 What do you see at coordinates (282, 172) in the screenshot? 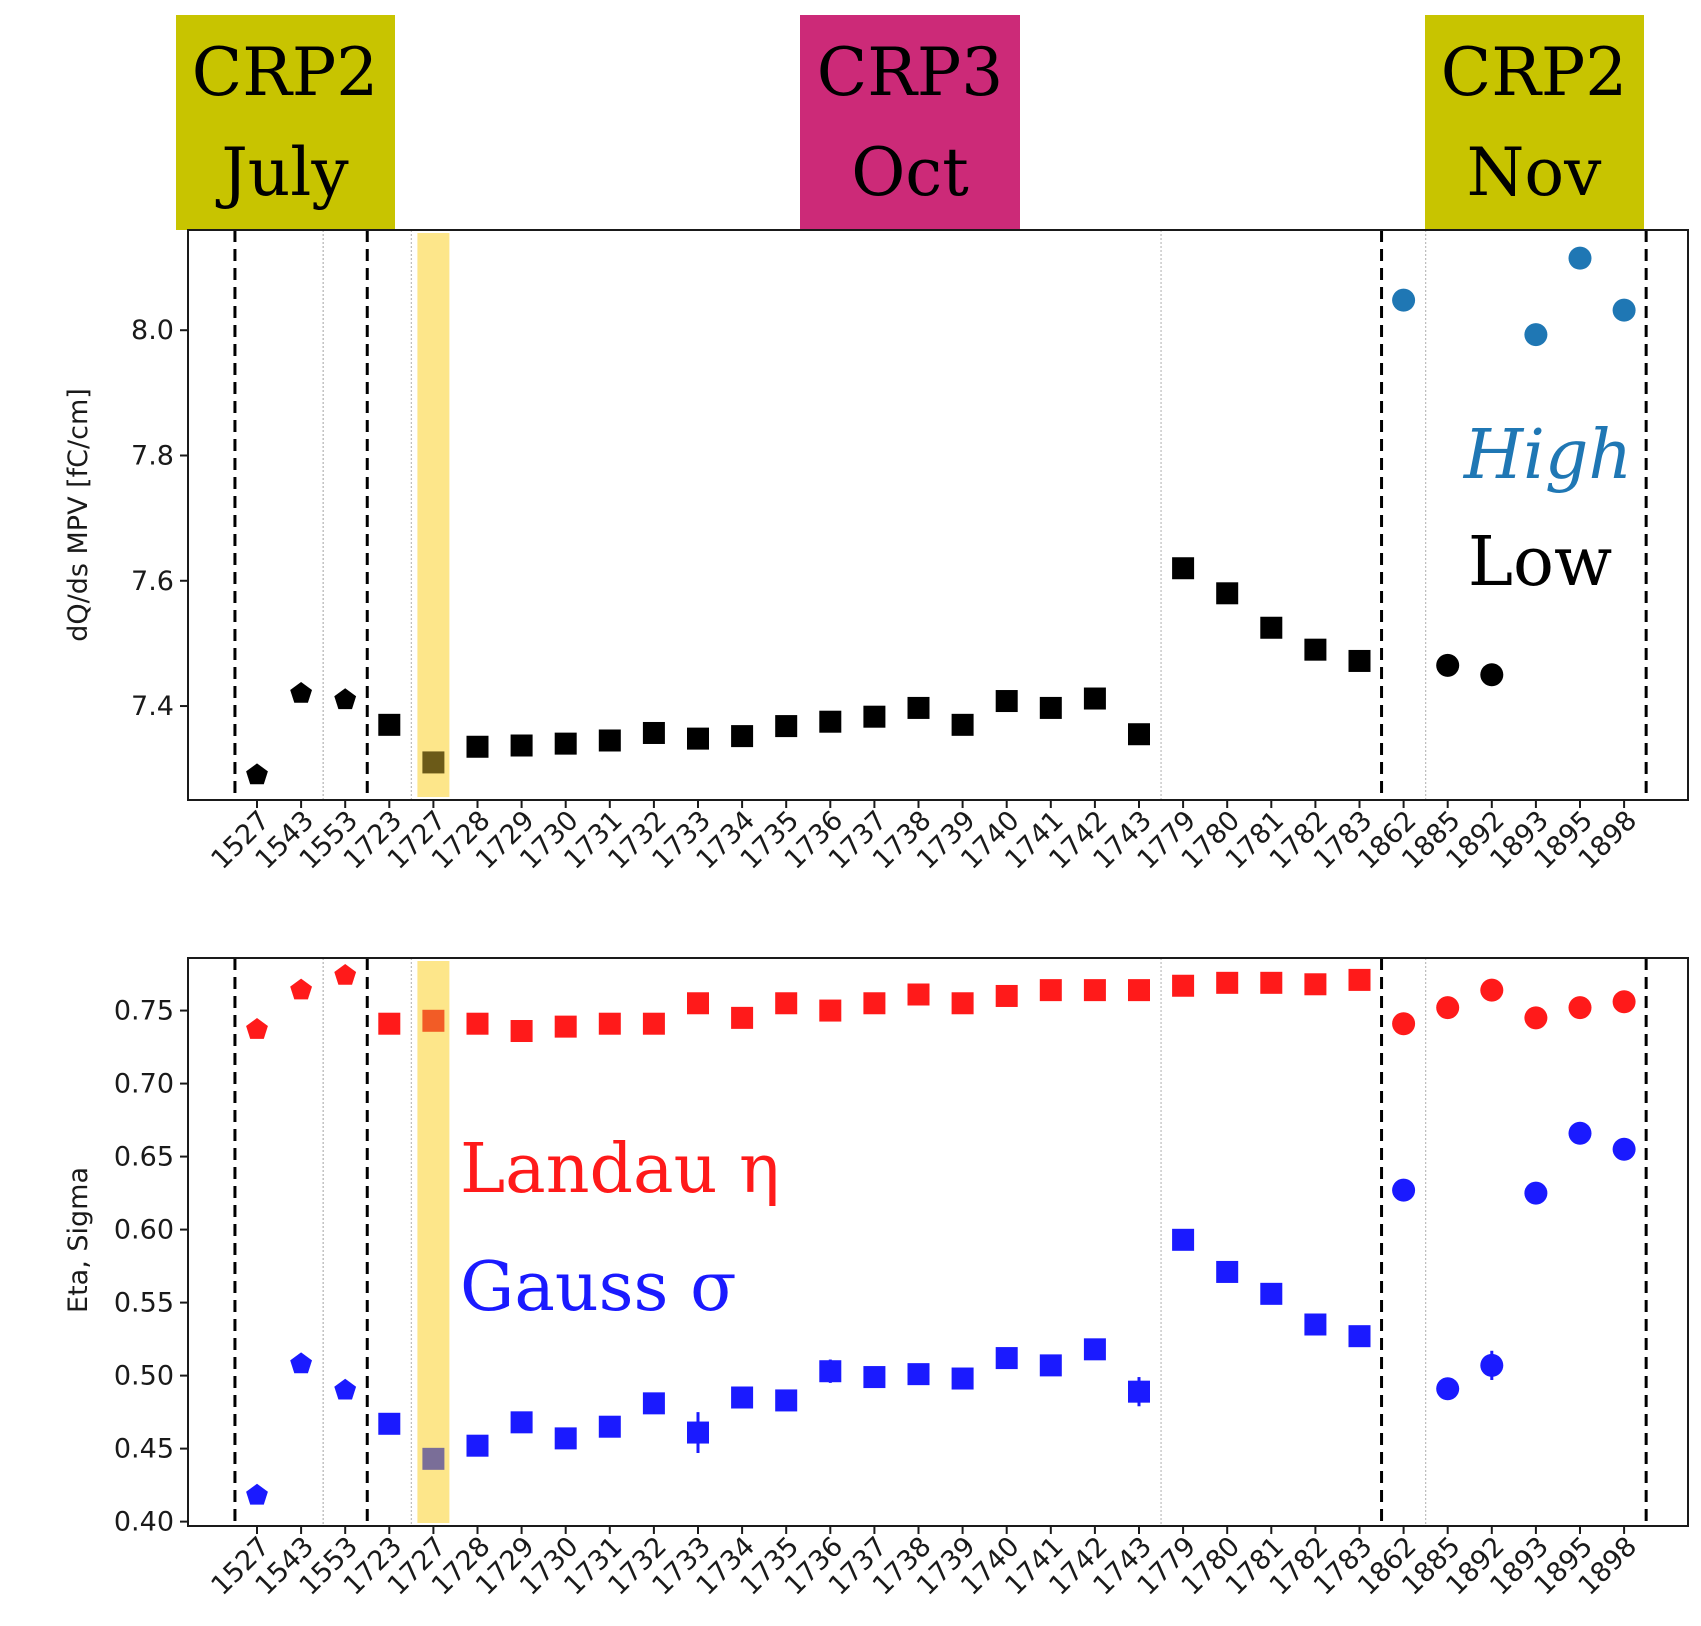
I see `period-label-line2: July` at bounding box center [282, 172].